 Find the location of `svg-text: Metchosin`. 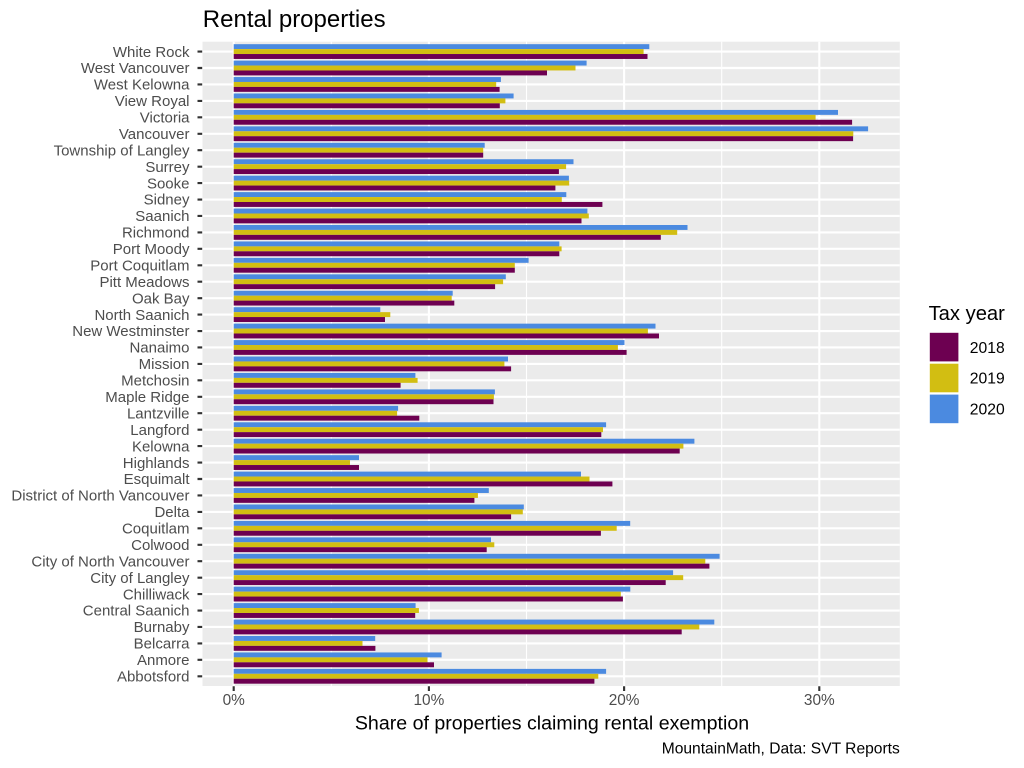

svg-text: Metchosin is located at coordinates (155, 381).